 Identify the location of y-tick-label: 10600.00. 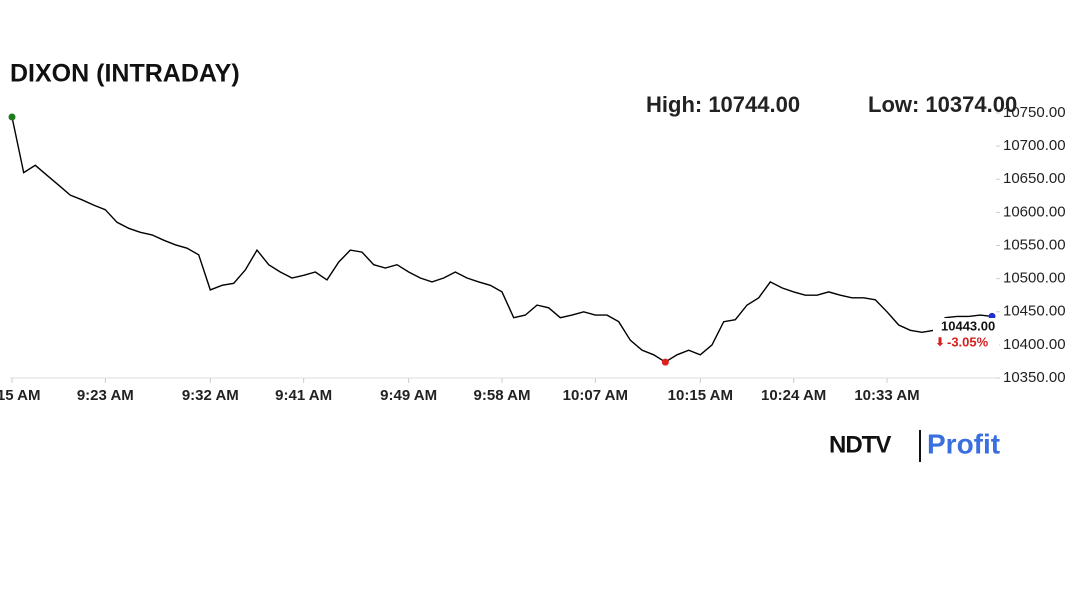
(1034, 211).